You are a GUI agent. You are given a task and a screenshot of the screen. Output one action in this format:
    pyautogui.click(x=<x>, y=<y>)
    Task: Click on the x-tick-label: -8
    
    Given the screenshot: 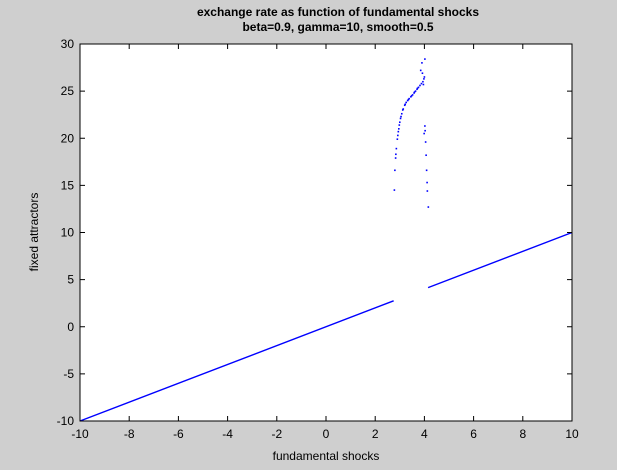 What is the action you would take?
    pyautogui.click(x=129, y=434)
    